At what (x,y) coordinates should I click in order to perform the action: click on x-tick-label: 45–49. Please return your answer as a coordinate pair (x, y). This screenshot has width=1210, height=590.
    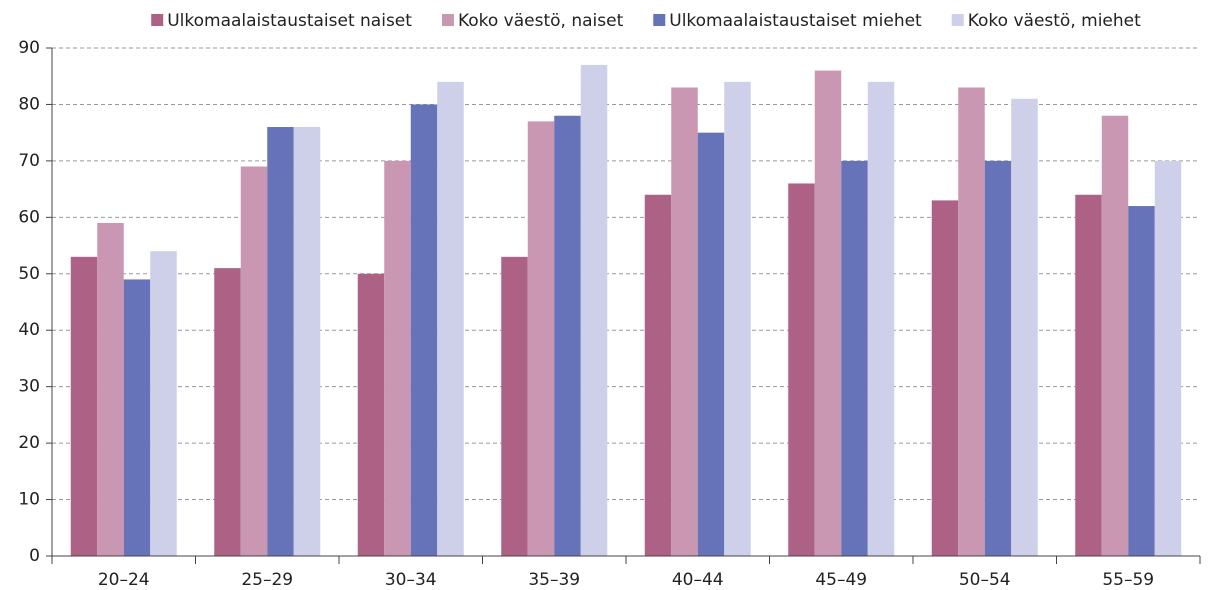
    Looking at the image, I should click on (841, 580).